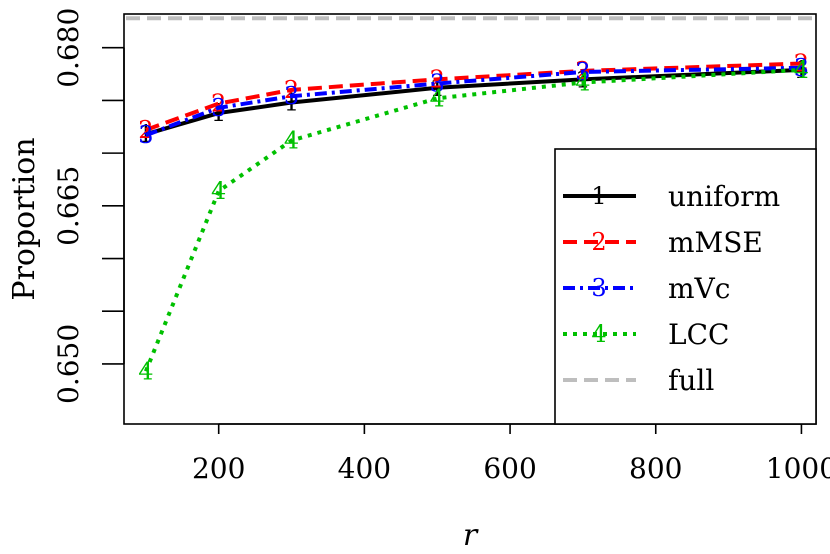 This screenshot has width=830, height=554. Describe the element at coordinates (663, 242) in the screenshot. I see `legend-item: 2 mMSE` at that location.